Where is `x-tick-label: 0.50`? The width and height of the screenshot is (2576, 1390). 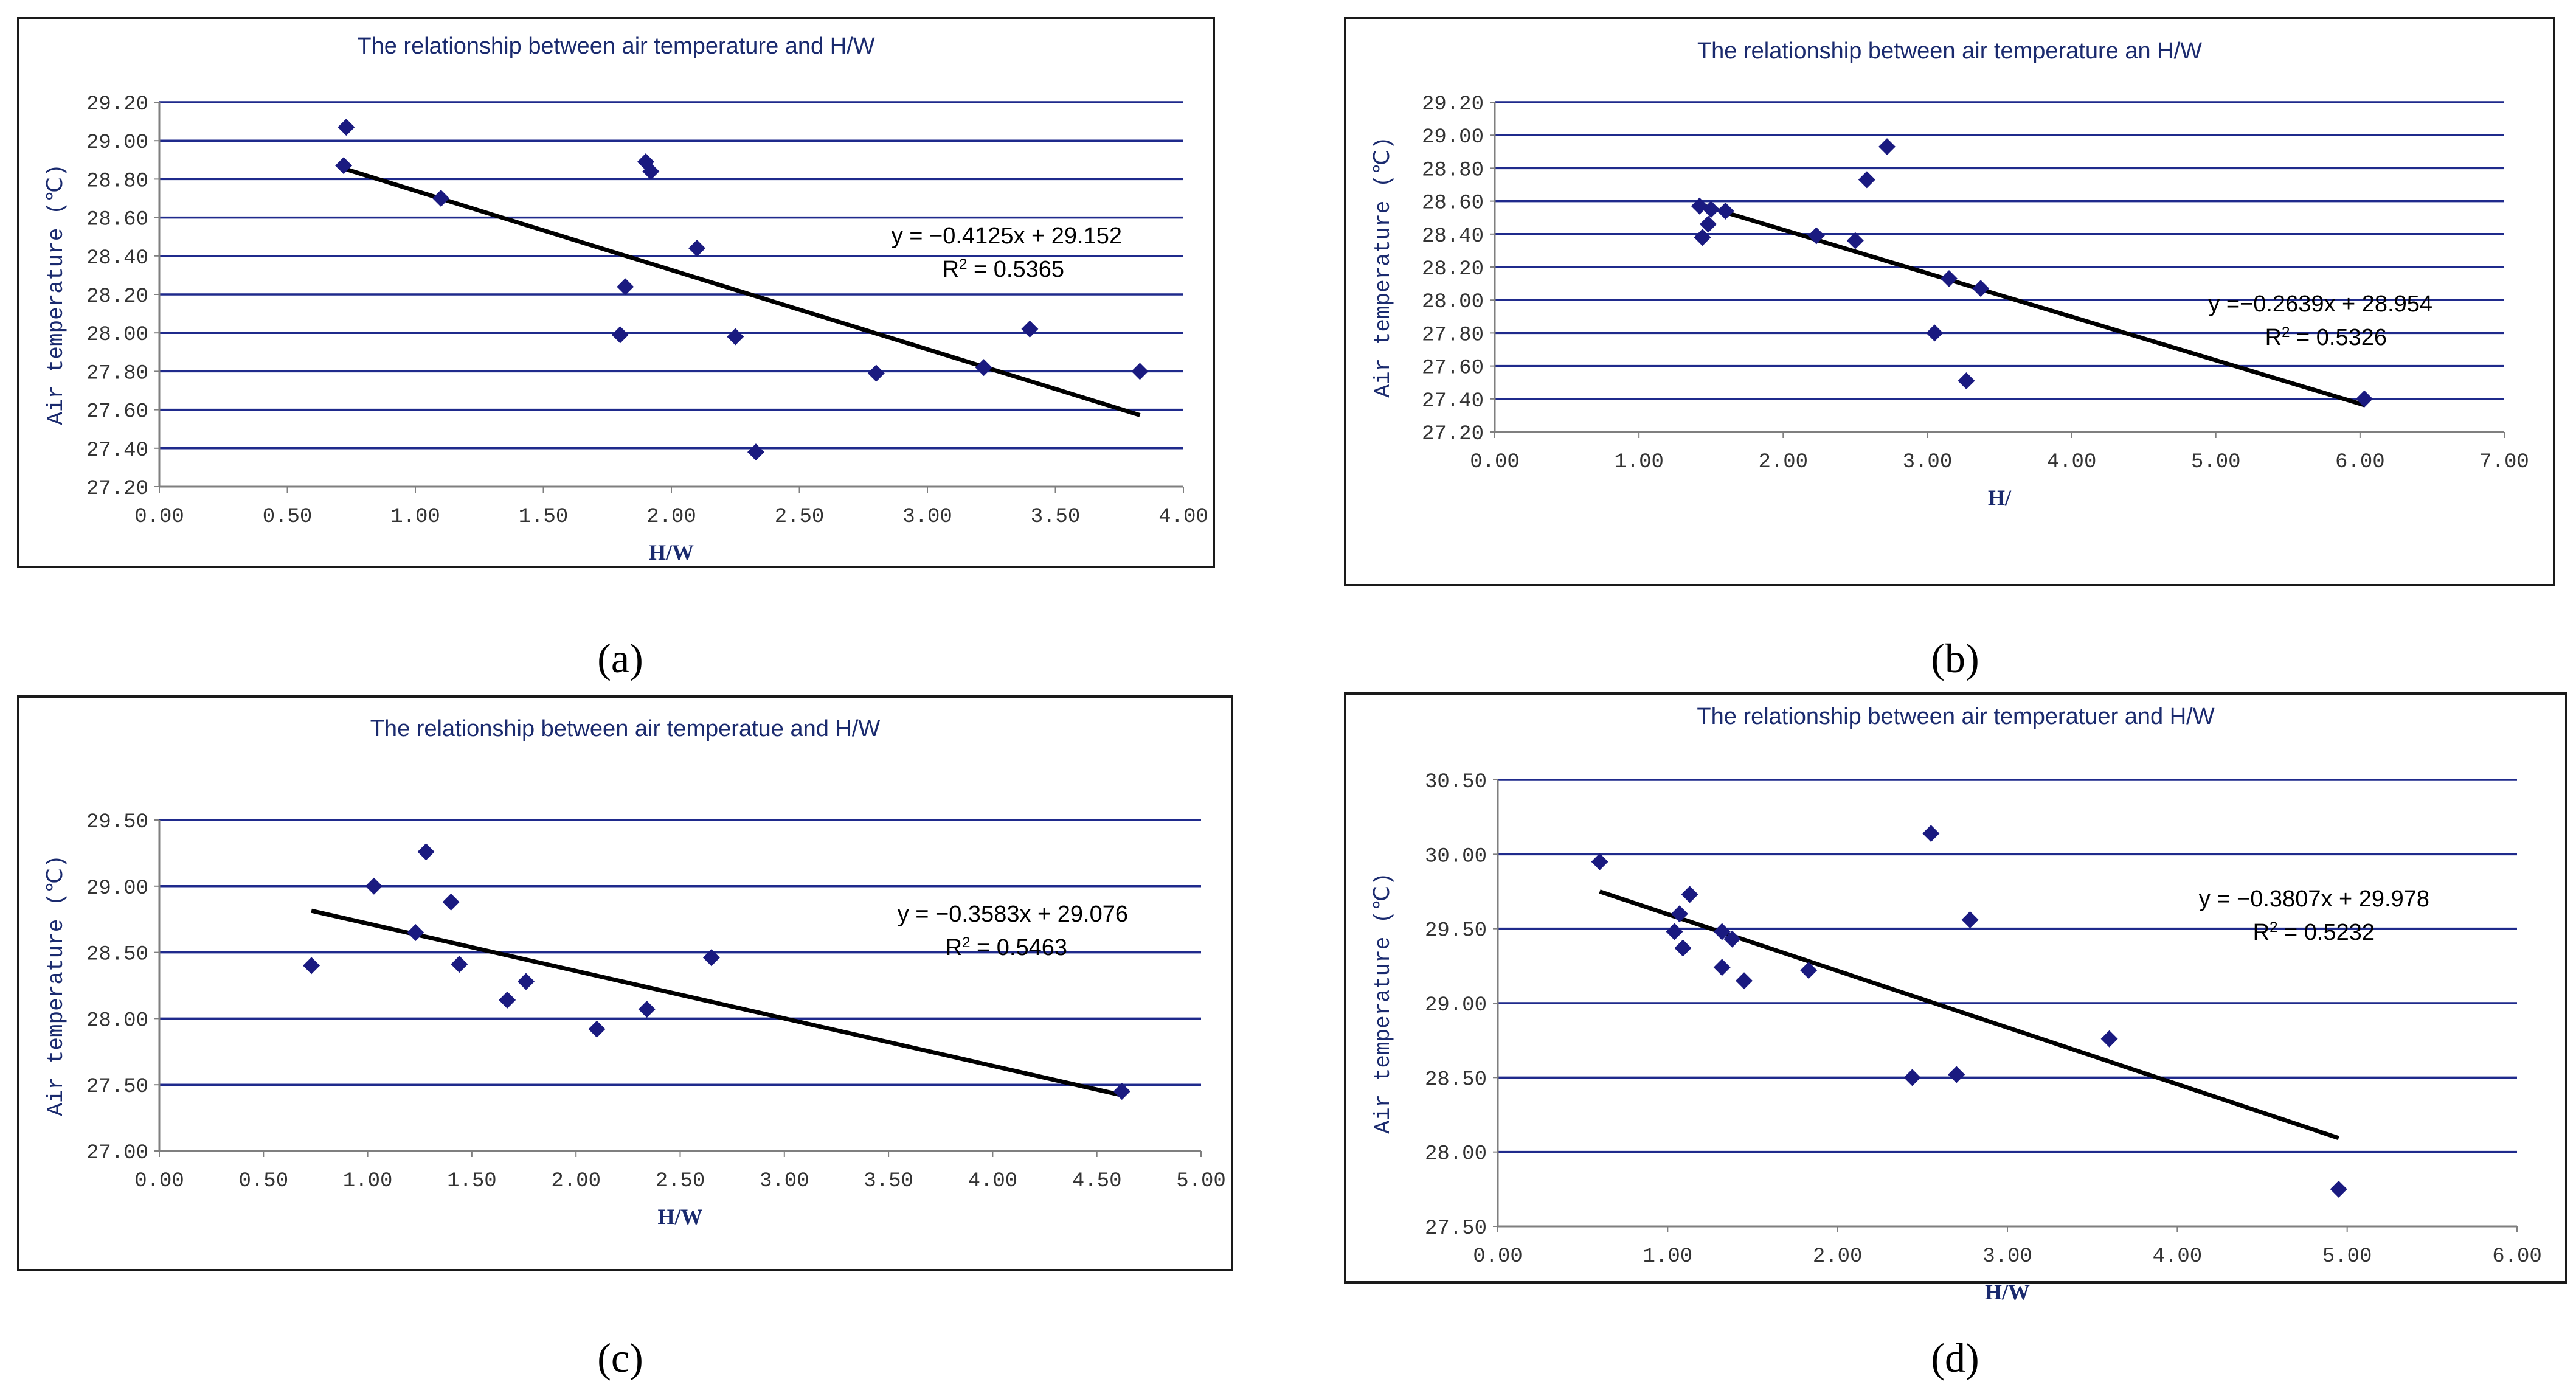 x-tick-label: 0.50 is located at coordinates (263, 1181).